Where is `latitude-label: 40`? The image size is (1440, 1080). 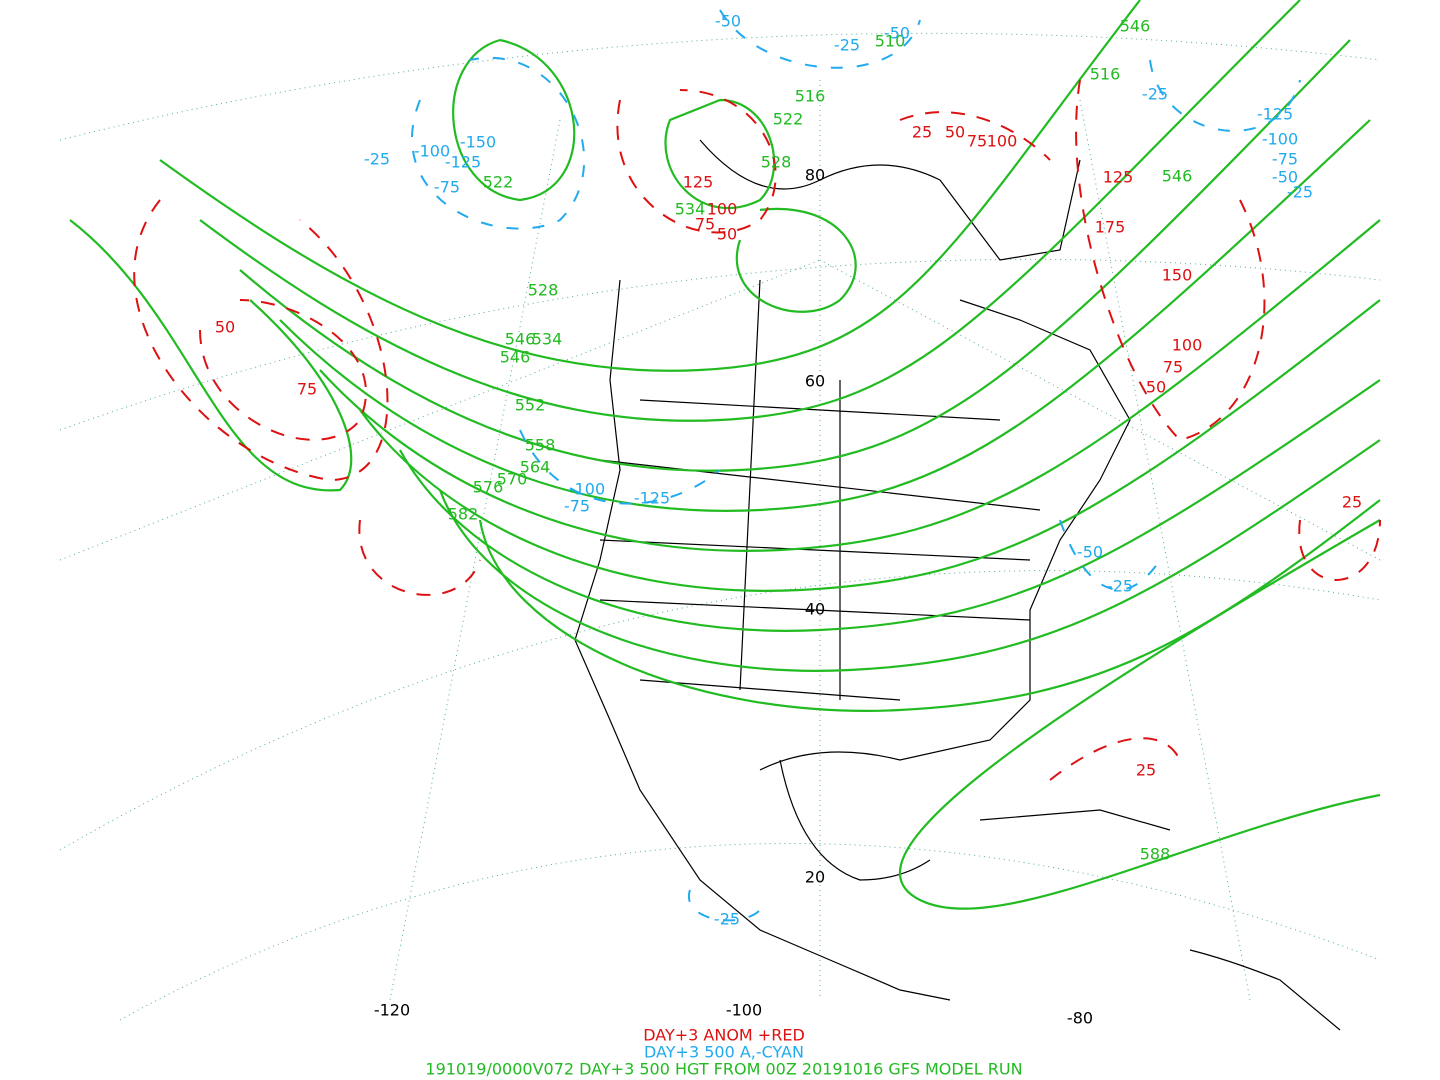 latitude-label: 40 is located at coordinates (815, 609).